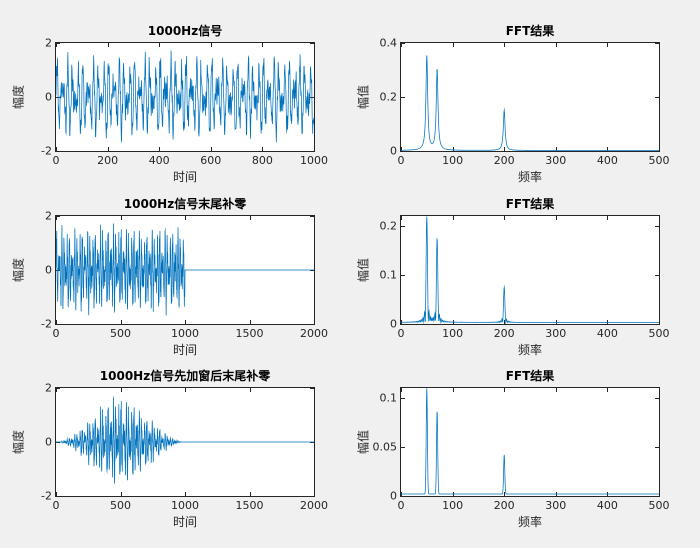 The image size is (700, 548). What do you see at coordinates (185, 376) in the screenshot?
I see `plot-title: 1000Hz信号先加窗后末尾补零` at bounding box center [185, 376].